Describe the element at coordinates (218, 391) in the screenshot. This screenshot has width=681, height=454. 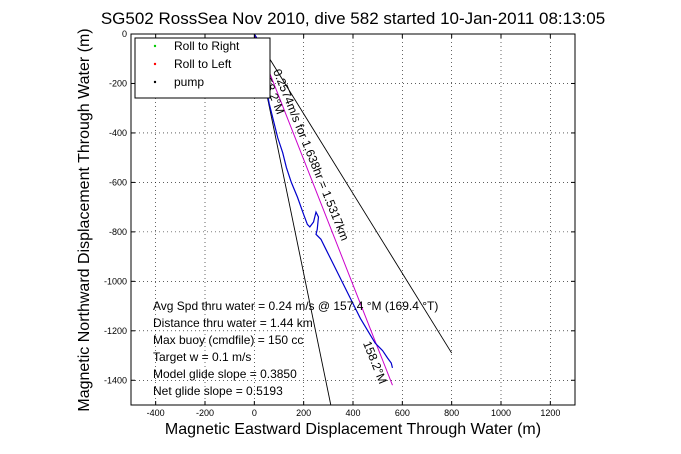
I see `stats-line: Net glide slope = 0.5193` at that location.